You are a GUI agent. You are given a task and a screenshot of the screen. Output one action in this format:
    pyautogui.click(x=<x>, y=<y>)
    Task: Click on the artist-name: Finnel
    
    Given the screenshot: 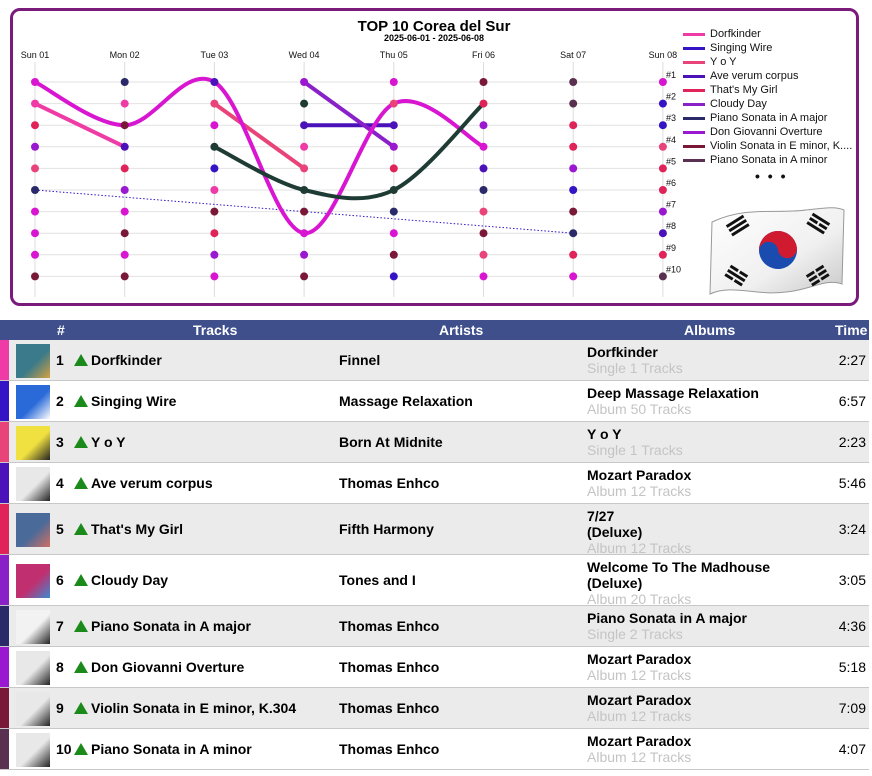 What is the action you would take?
    pyautogui.click(x=360, y=360)
    